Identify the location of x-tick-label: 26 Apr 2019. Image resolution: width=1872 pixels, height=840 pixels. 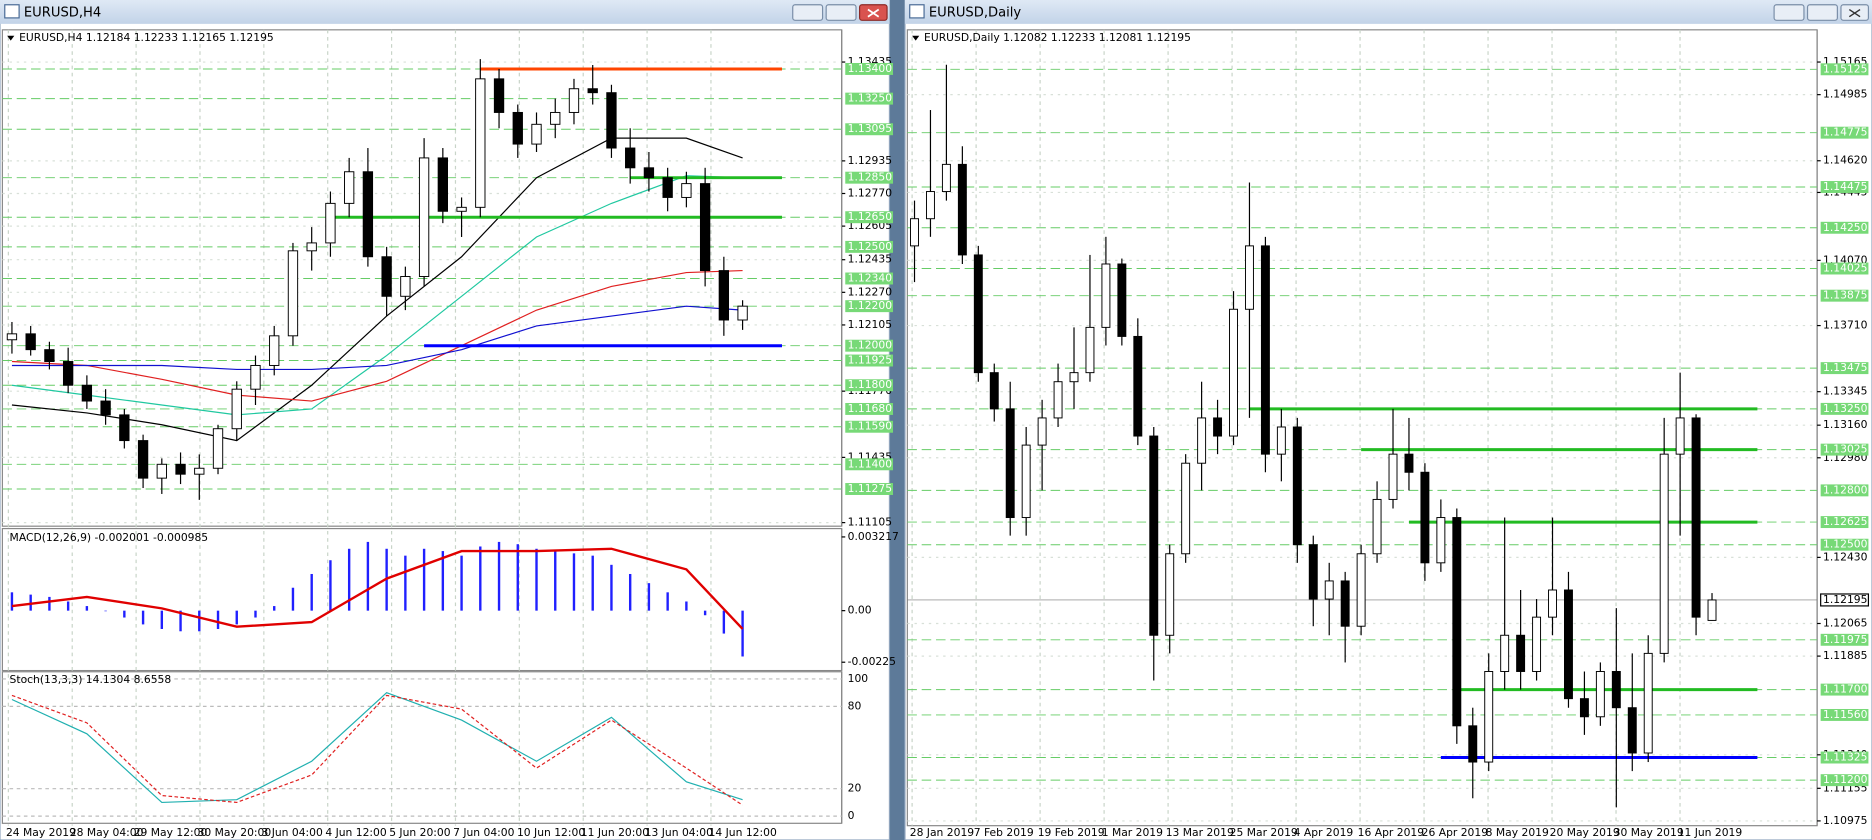
(1455, 832).